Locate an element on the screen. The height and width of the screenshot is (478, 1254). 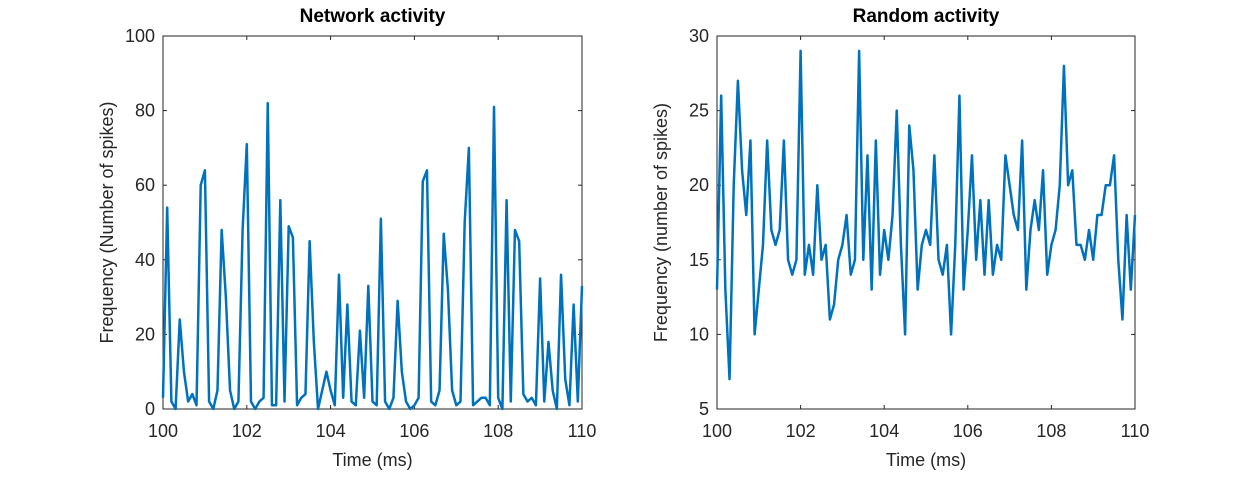
y-tick-label: 100 is located at coordinates (140, 36).